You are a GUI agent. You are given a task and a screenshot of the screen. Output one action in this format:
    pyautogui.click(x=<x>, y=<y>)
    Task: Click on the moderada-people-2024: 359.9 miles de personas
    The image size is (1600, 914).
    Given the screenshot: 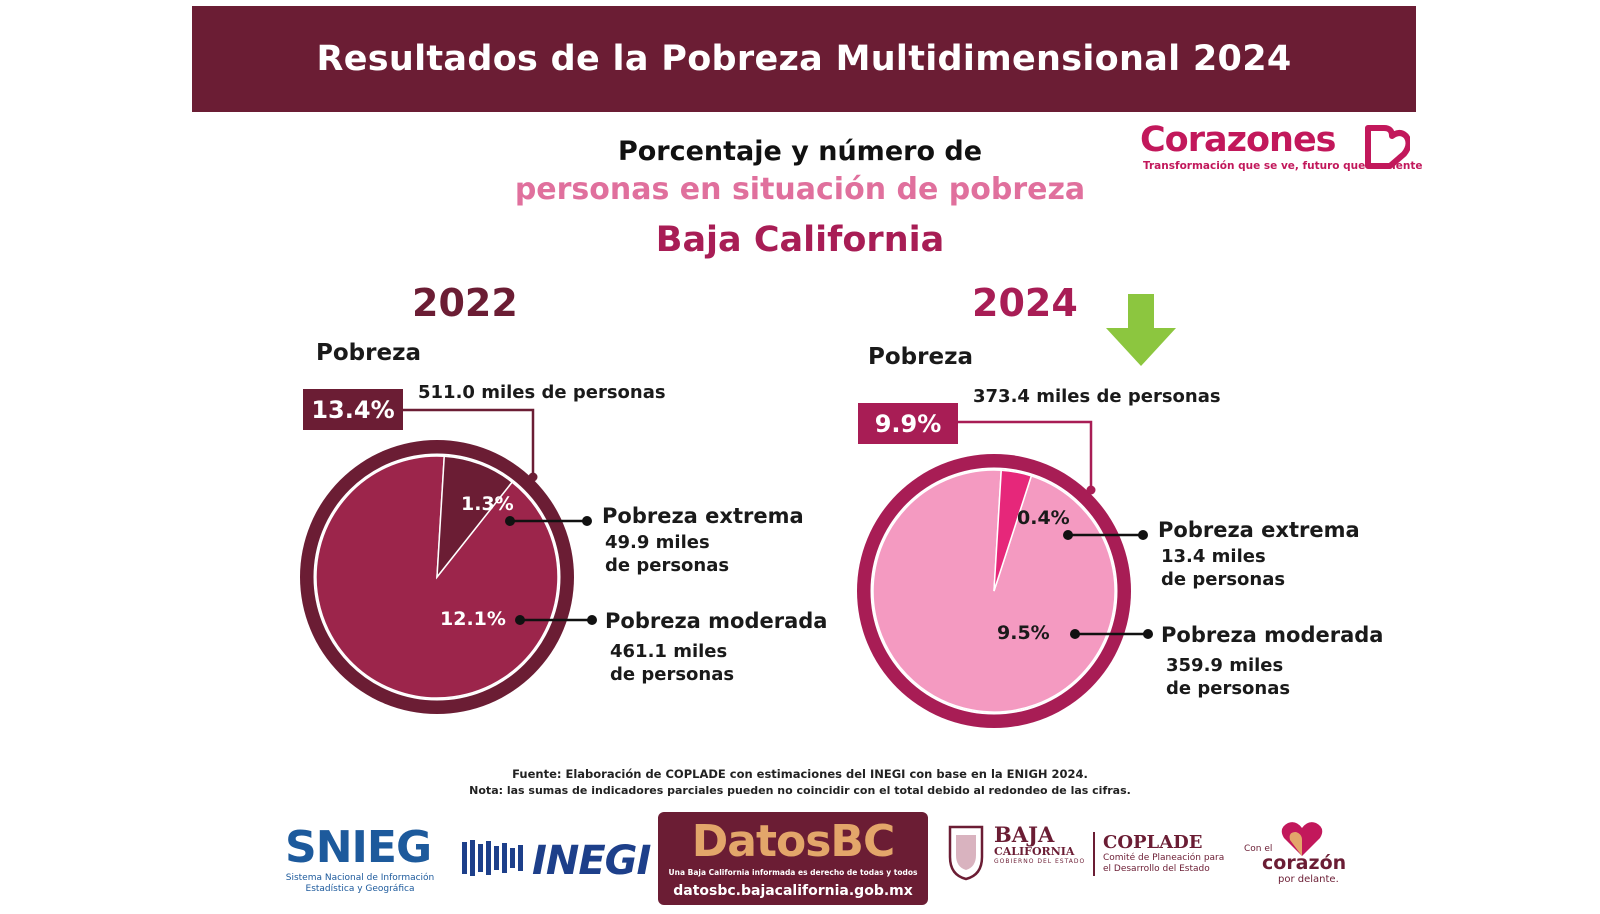 What is the action you would take?
    pyautogui.click(x=1228, y=677)
    